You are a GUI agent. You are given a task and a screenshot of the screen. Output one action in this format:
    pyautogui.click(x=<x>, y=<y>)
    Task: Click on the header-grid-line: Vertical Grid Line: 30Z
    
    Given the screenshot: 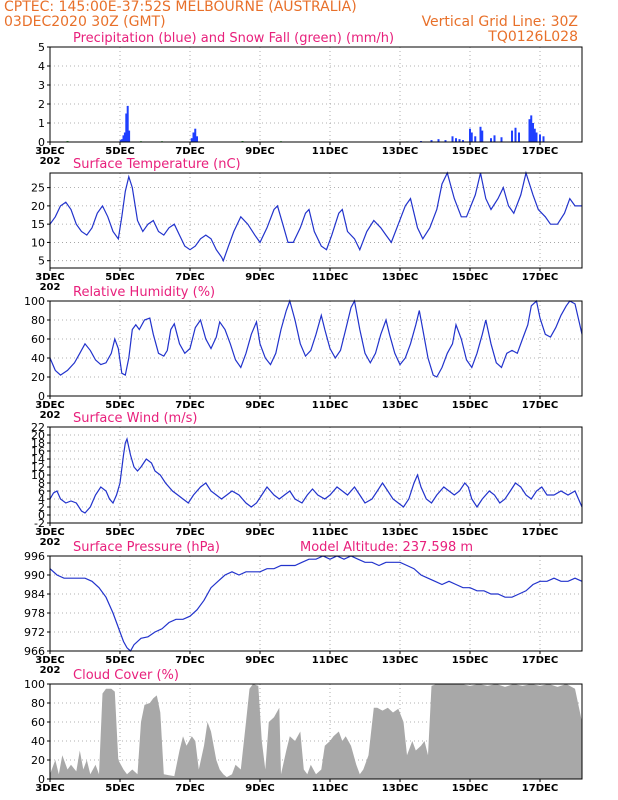 What is the action you would take?
    pyautogui.click(x=499, y=22)
    